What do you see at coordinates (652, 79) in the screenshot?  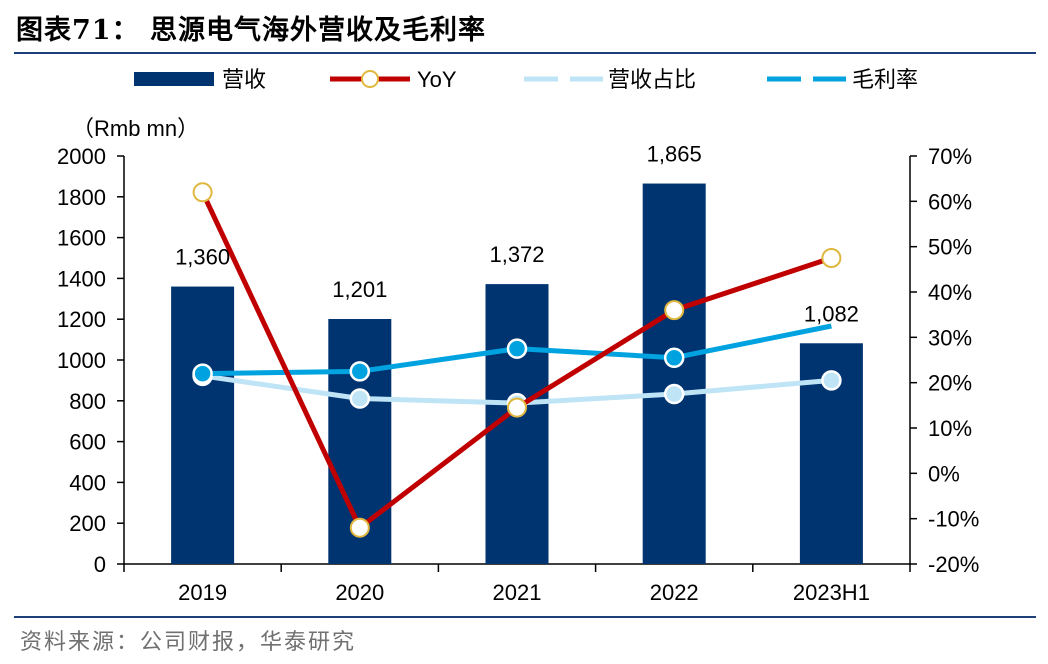 I see `legend-label: 营收占比` at bounding box center [652, 79].